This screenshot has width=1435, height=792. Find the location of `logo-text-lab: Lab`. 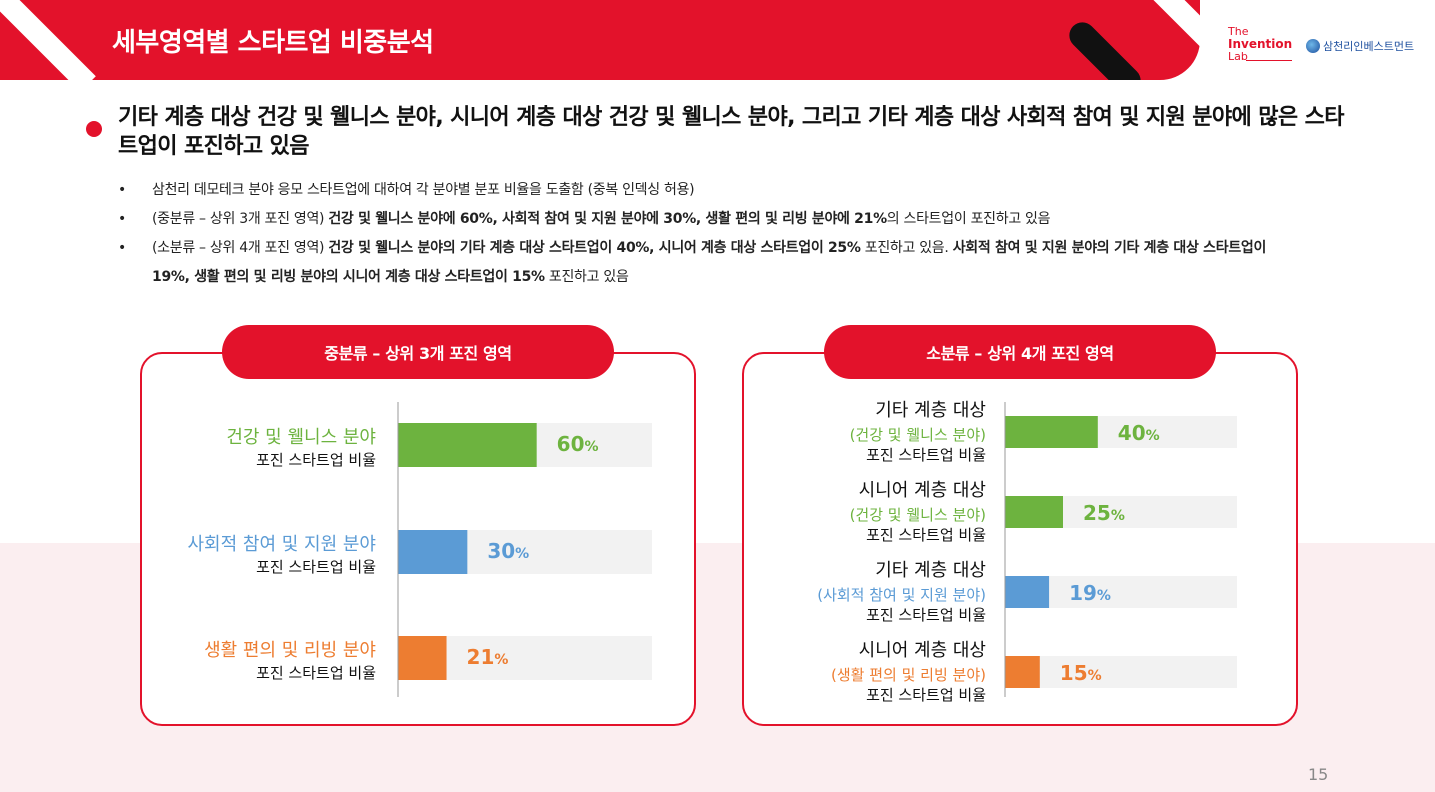

logo-text-lab: Lab is located at coordinates (1238, 56).